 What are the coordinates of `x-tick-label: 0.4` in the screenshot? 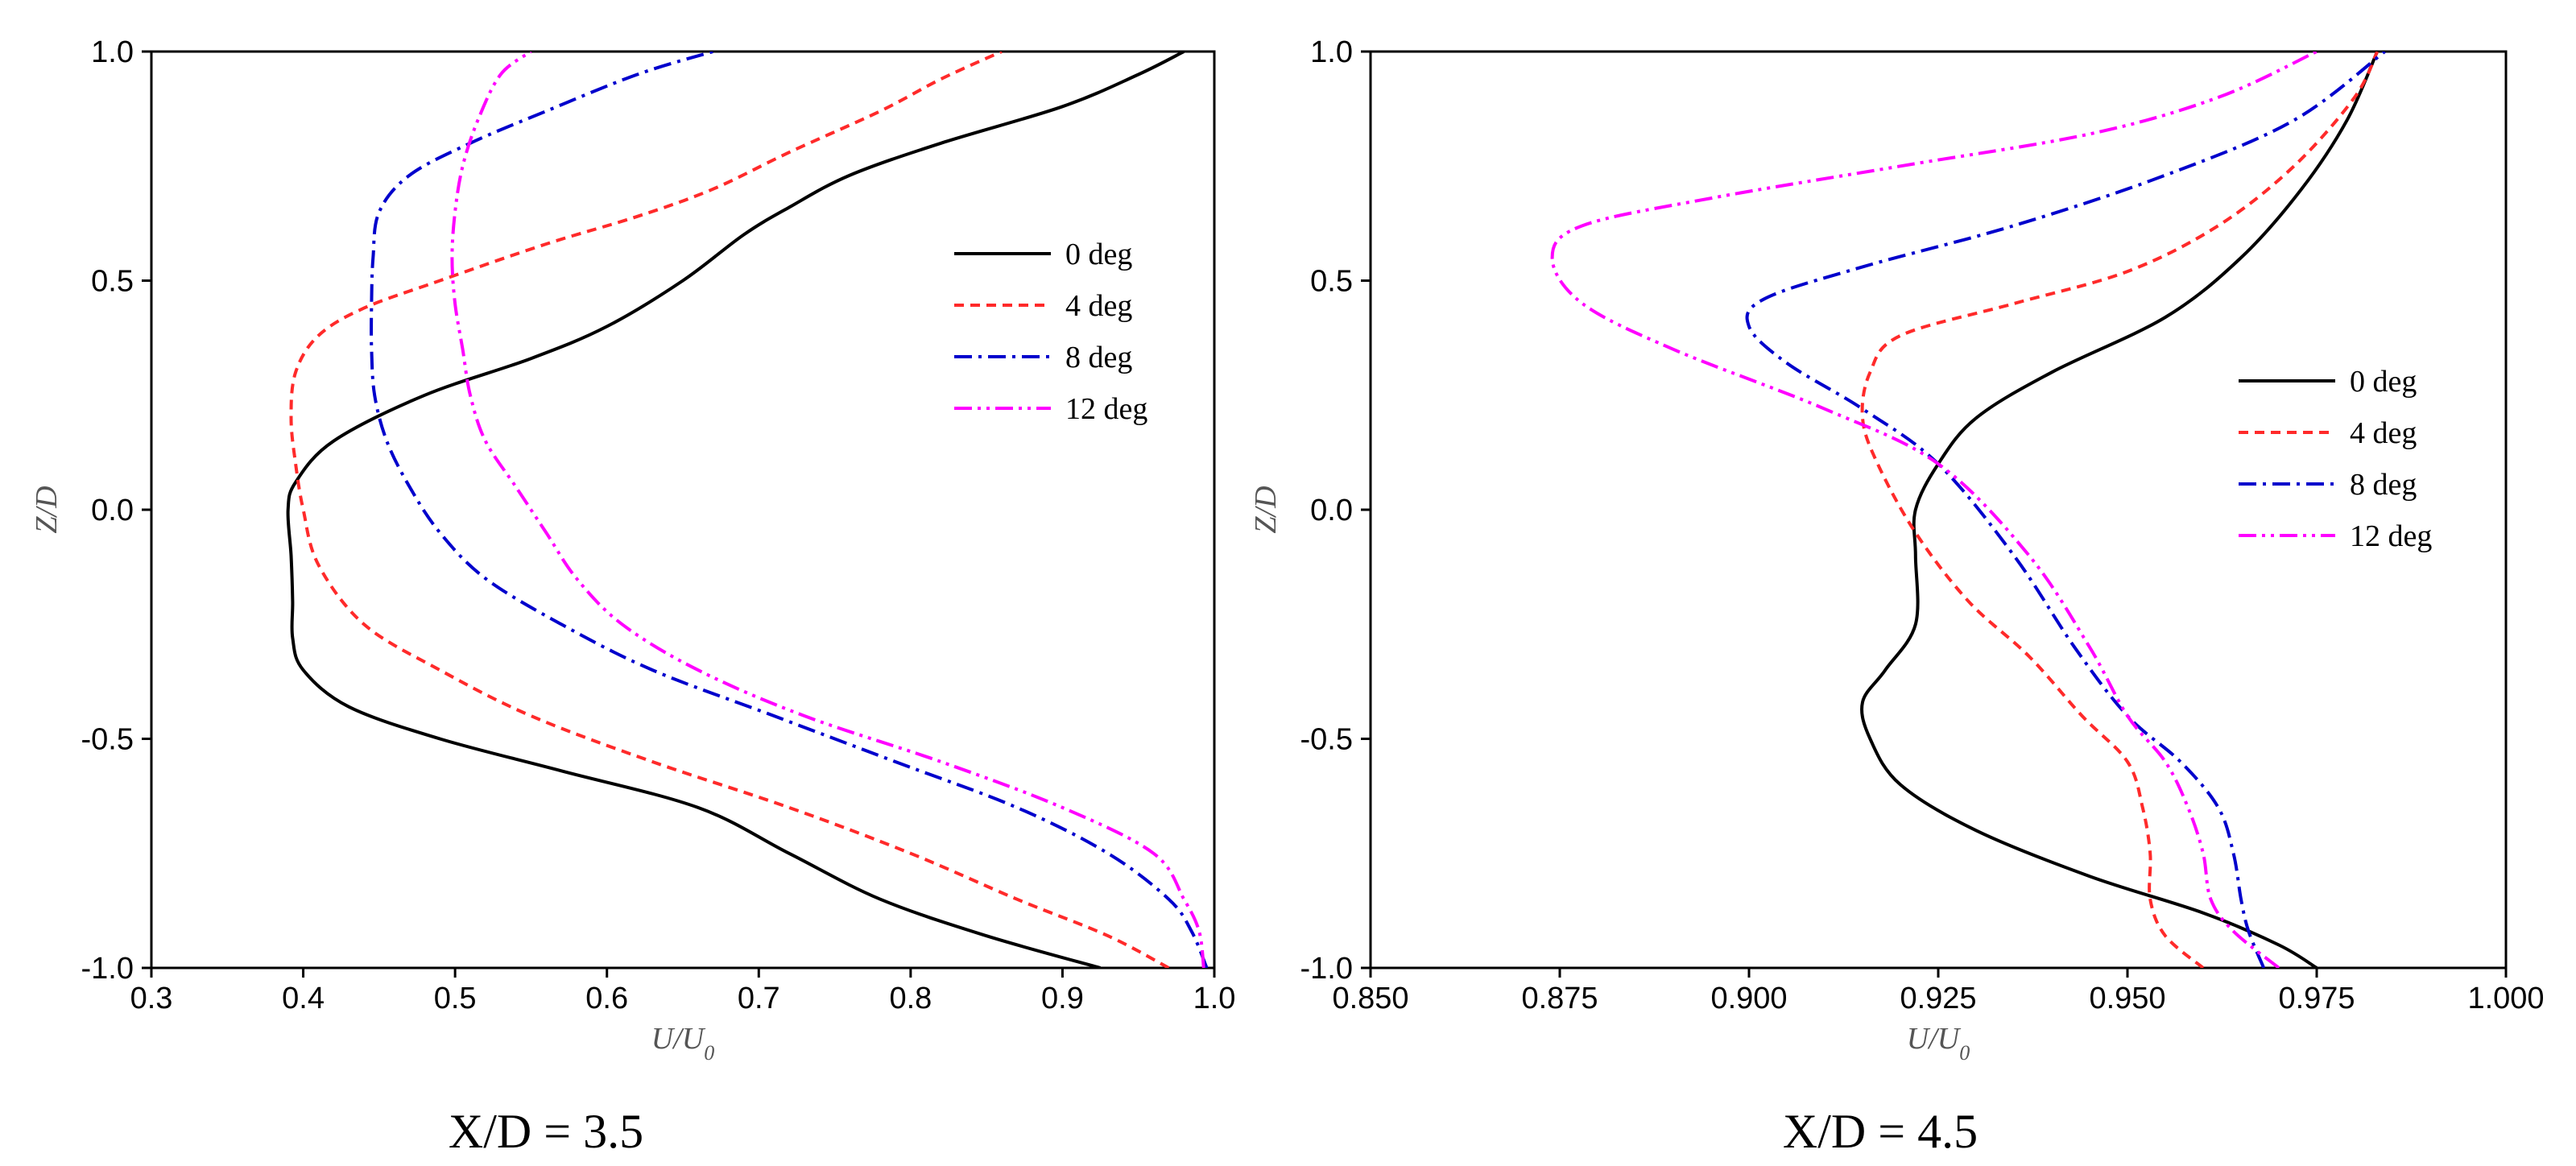 It's located at (303, 998).